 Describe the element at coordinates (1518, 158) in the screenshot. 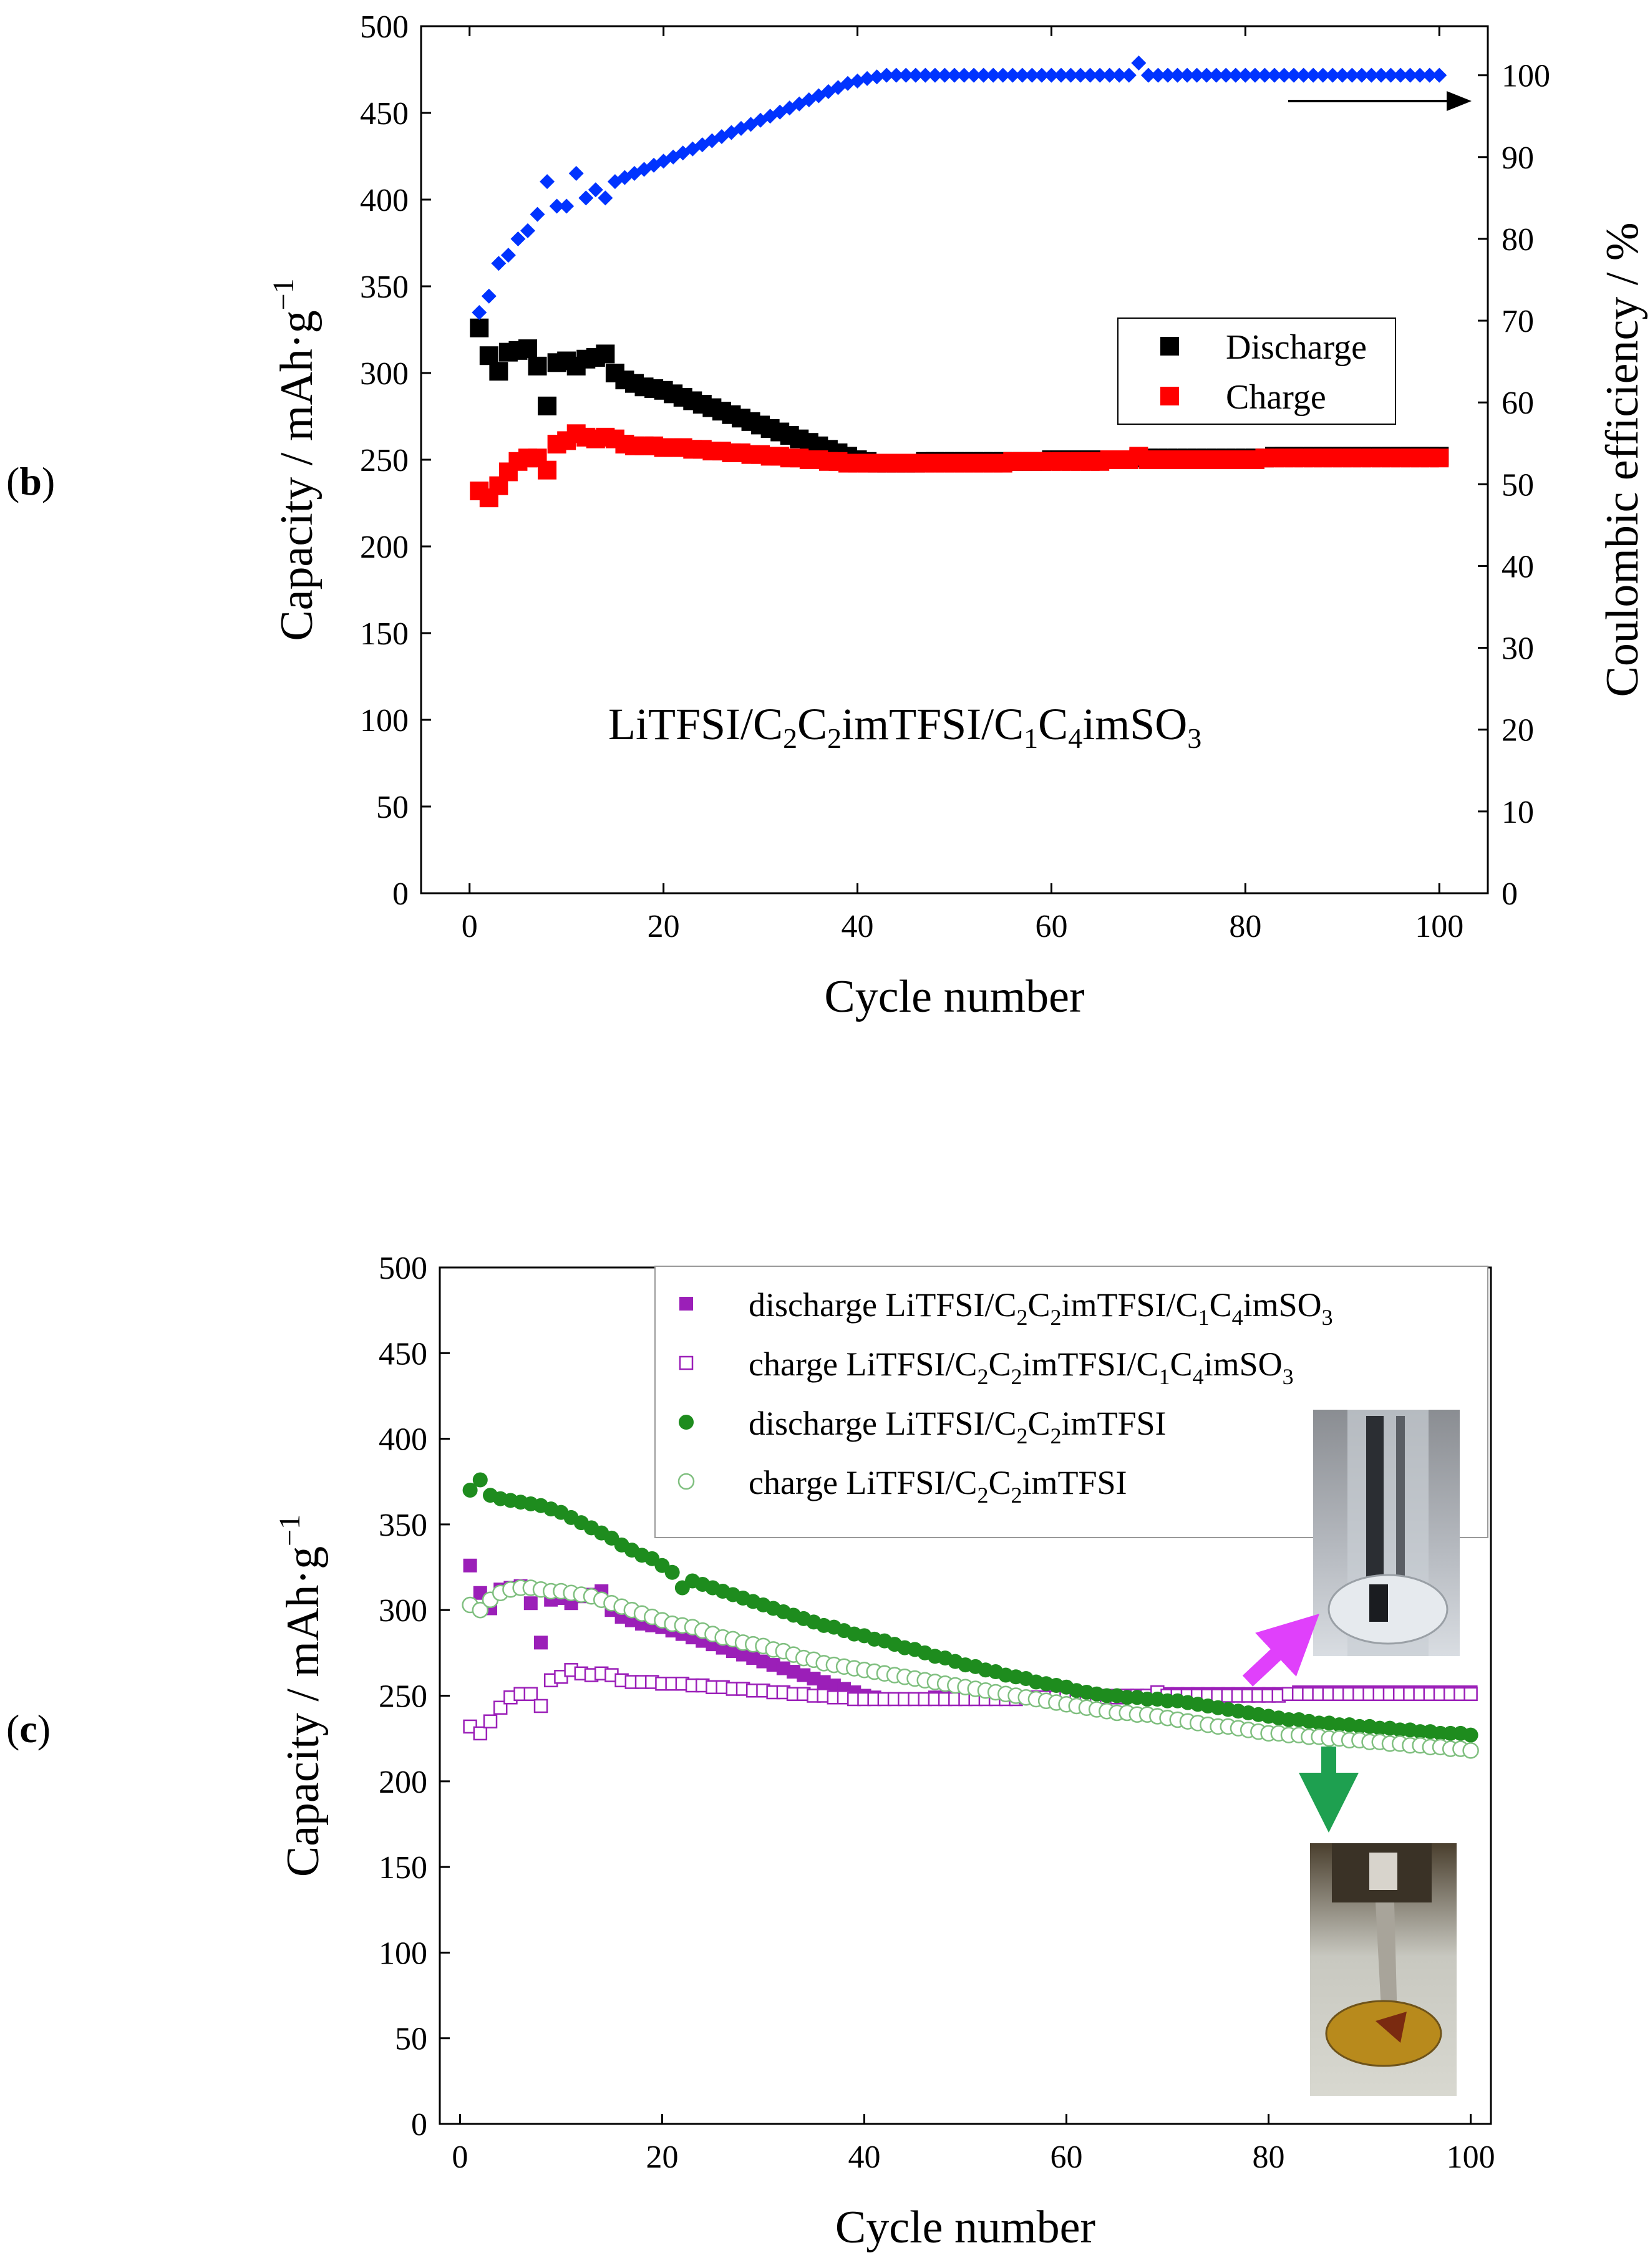

I see `y2-tick-label: 90` at that location.